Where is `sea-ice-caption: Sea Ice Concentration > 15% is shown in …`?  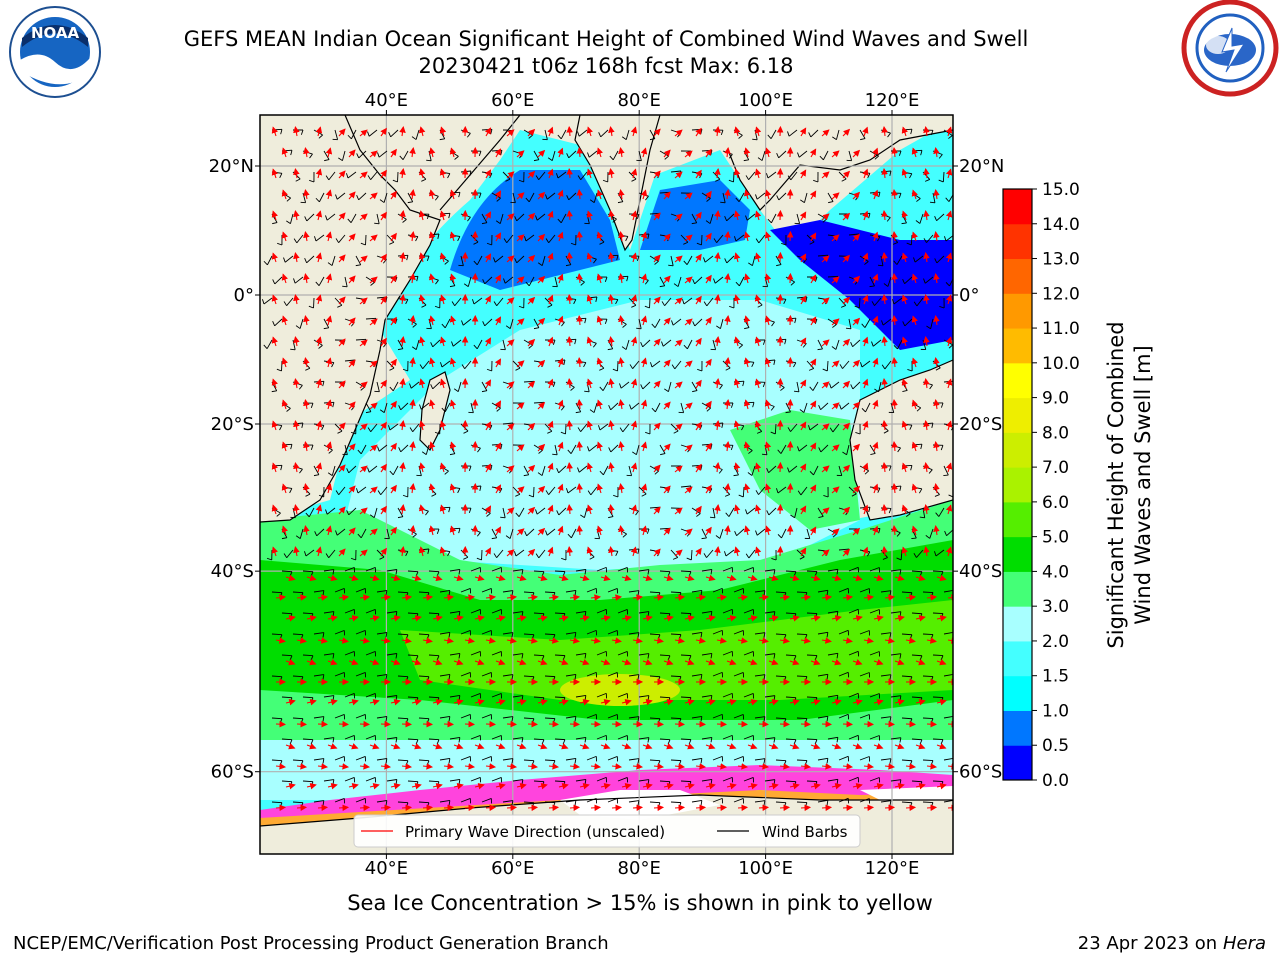 sea-ice-caption: Sea Ice Concentration > 15% is shown in … is located at coordinates (640, 903).